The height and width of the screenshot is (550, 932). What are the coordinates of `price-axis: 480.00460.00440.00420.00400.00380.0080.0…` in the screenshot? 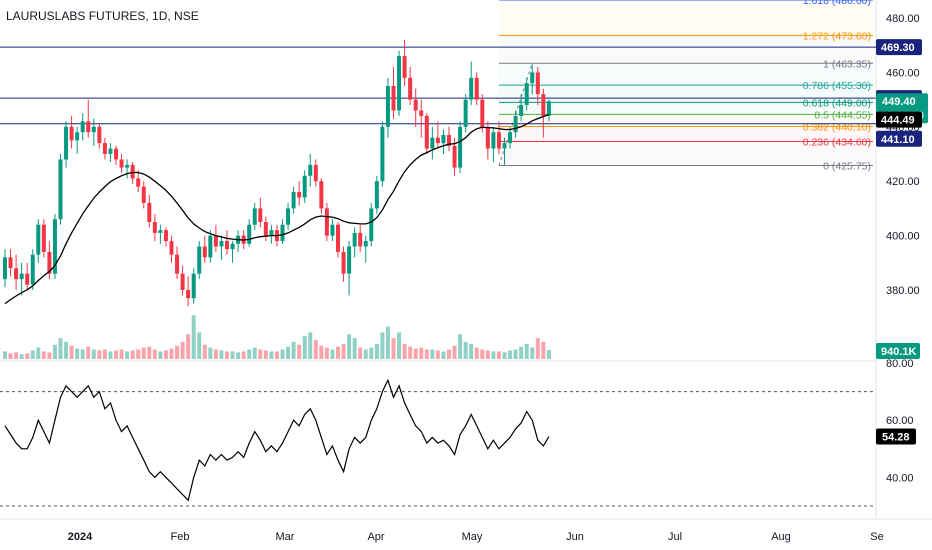 It's located at (902, 248).